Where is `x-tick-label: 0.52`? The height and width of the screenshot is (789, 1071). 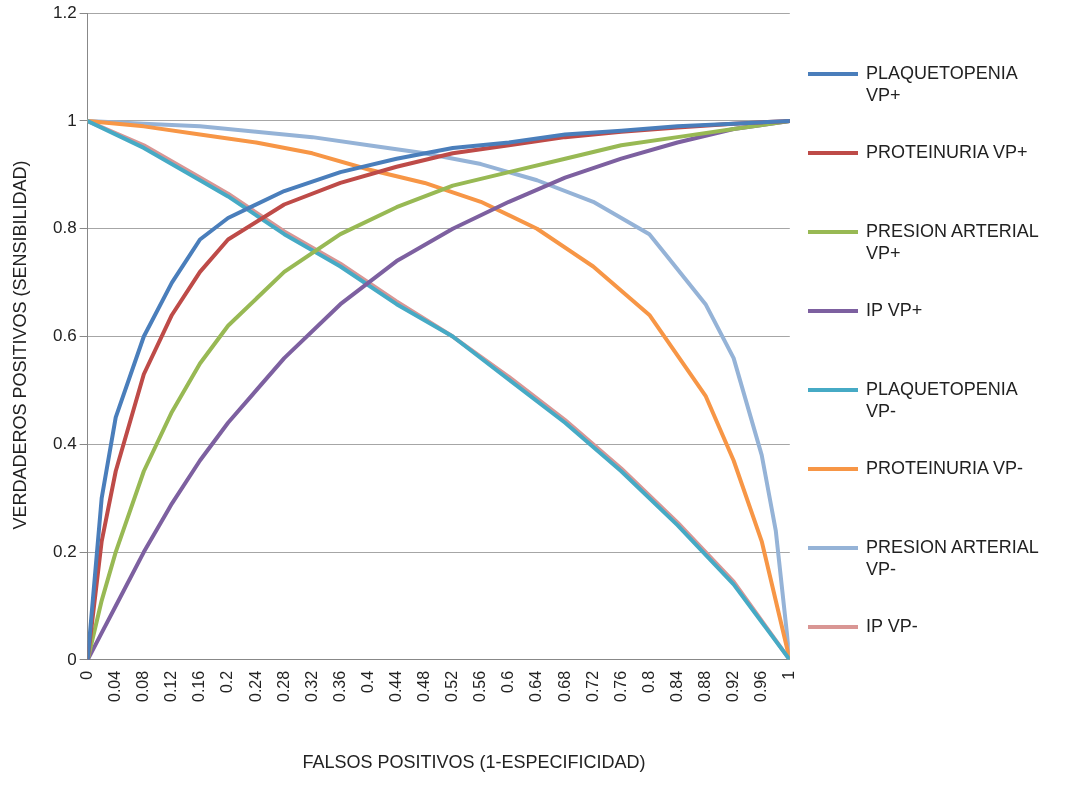
x-tick-label: 0.52 is located at coordinates (452, 686).